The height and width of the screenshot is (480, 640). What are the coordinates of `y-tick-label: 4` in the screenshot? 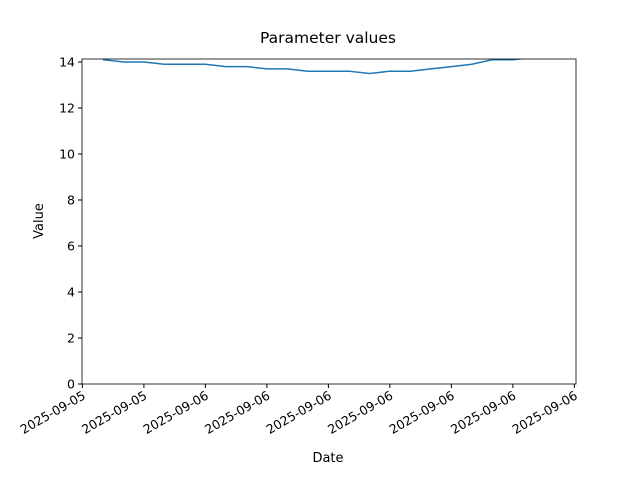 It's located at (71, 291).